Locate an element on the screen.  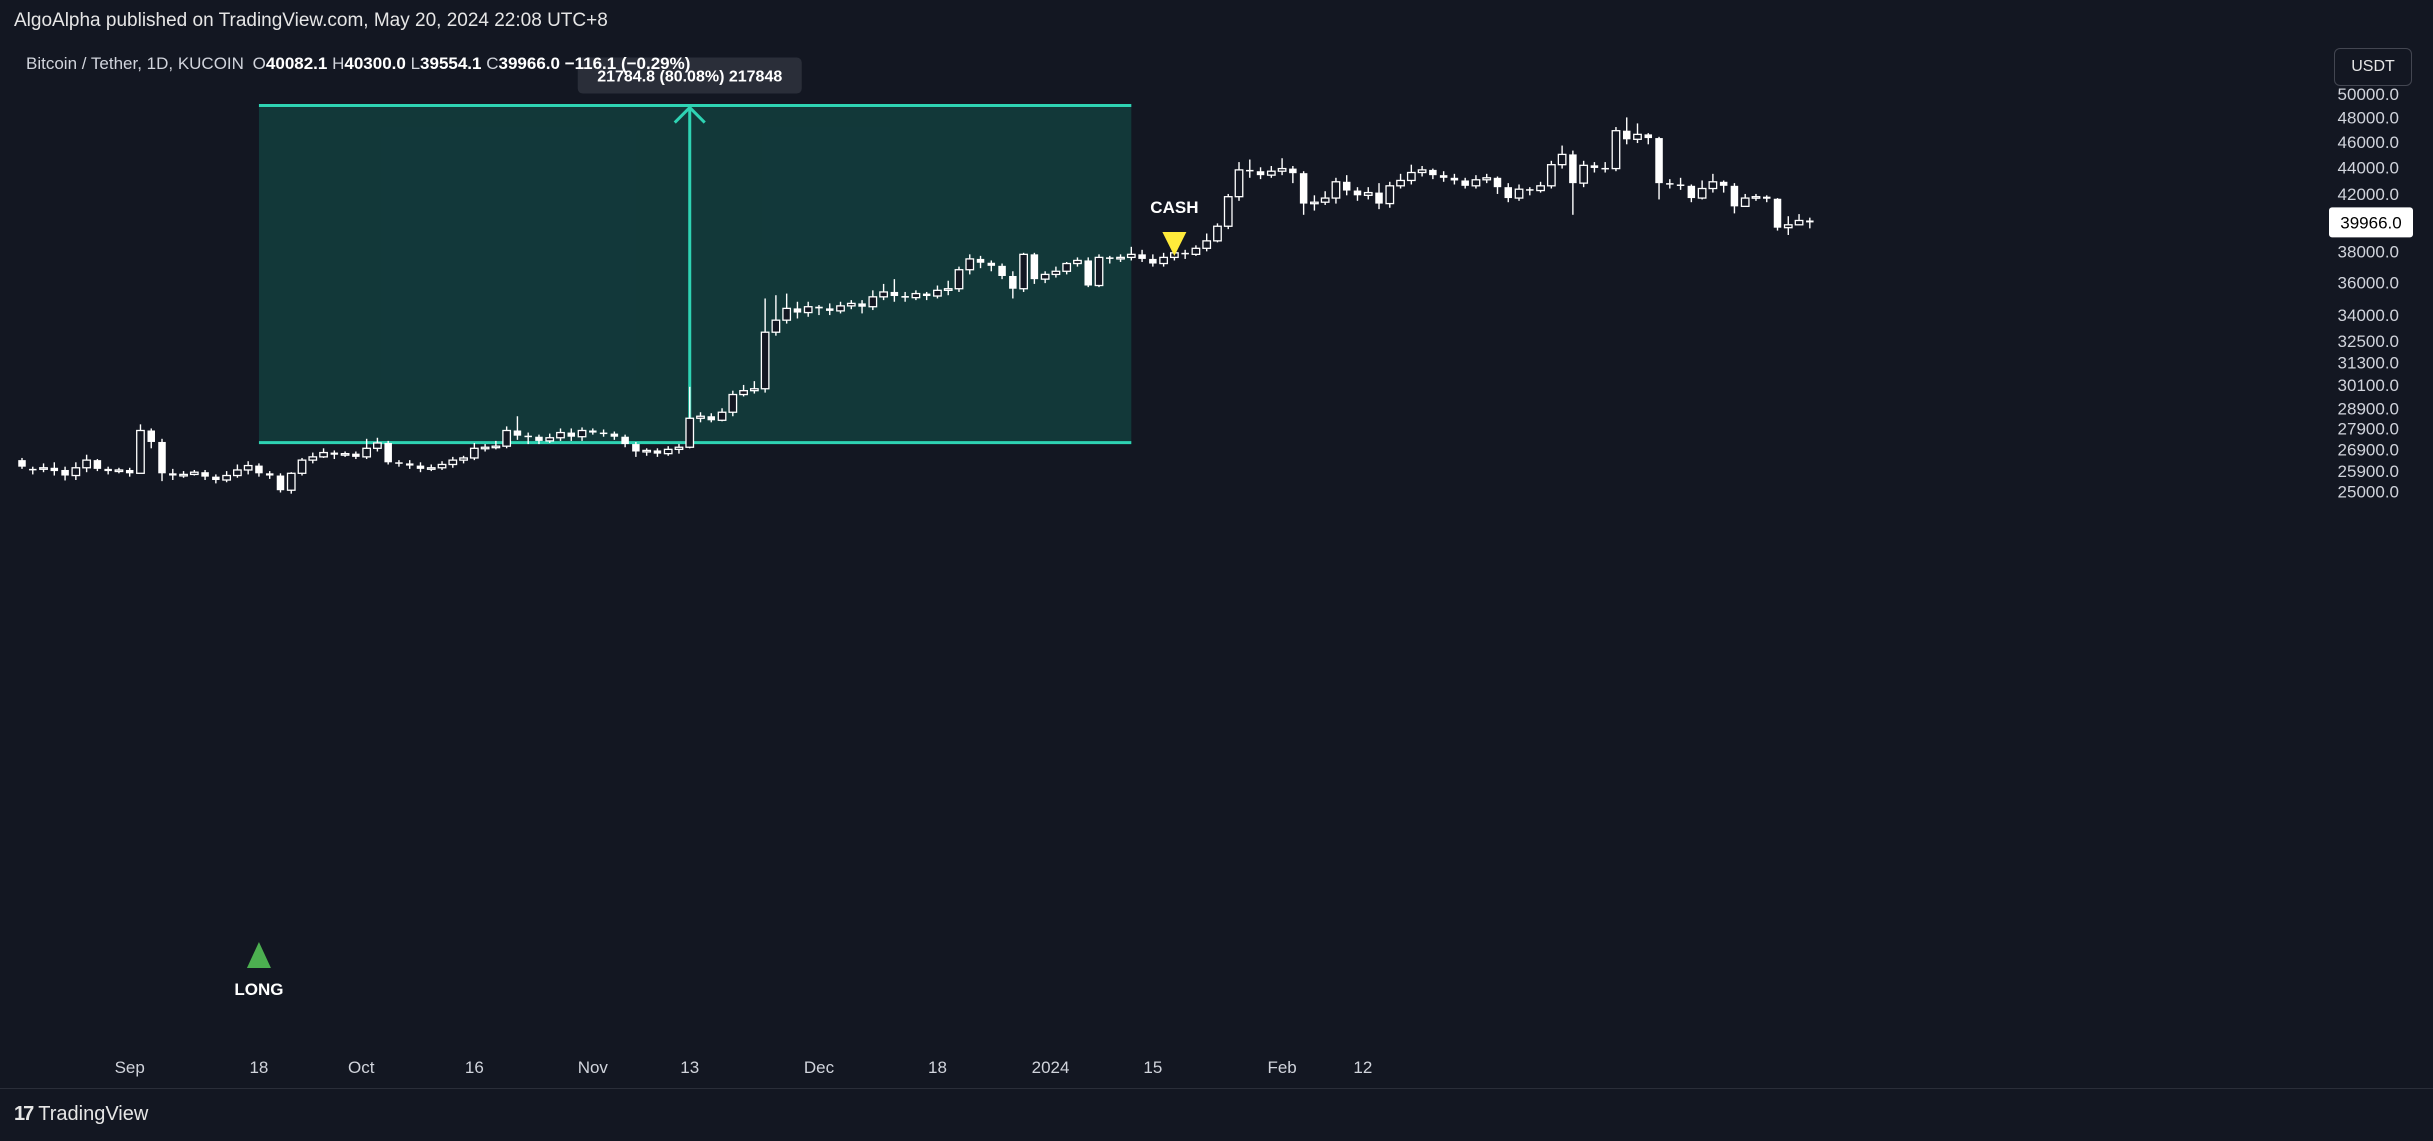
price-tick-label: 27900.0 is located at coordinates (2368, 428).